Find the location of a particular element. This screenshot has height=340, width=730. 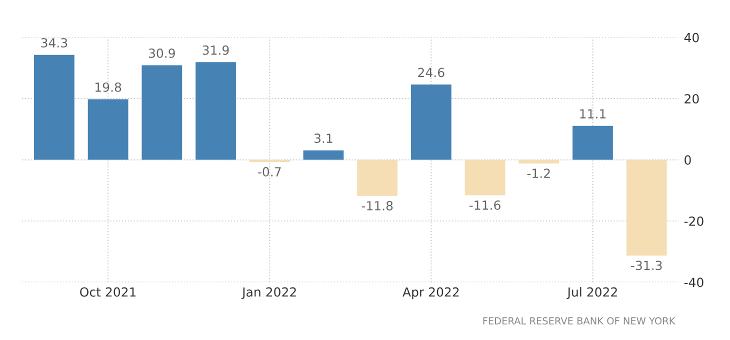

y-tick-label: 40 is located at coordinates (691, 37).